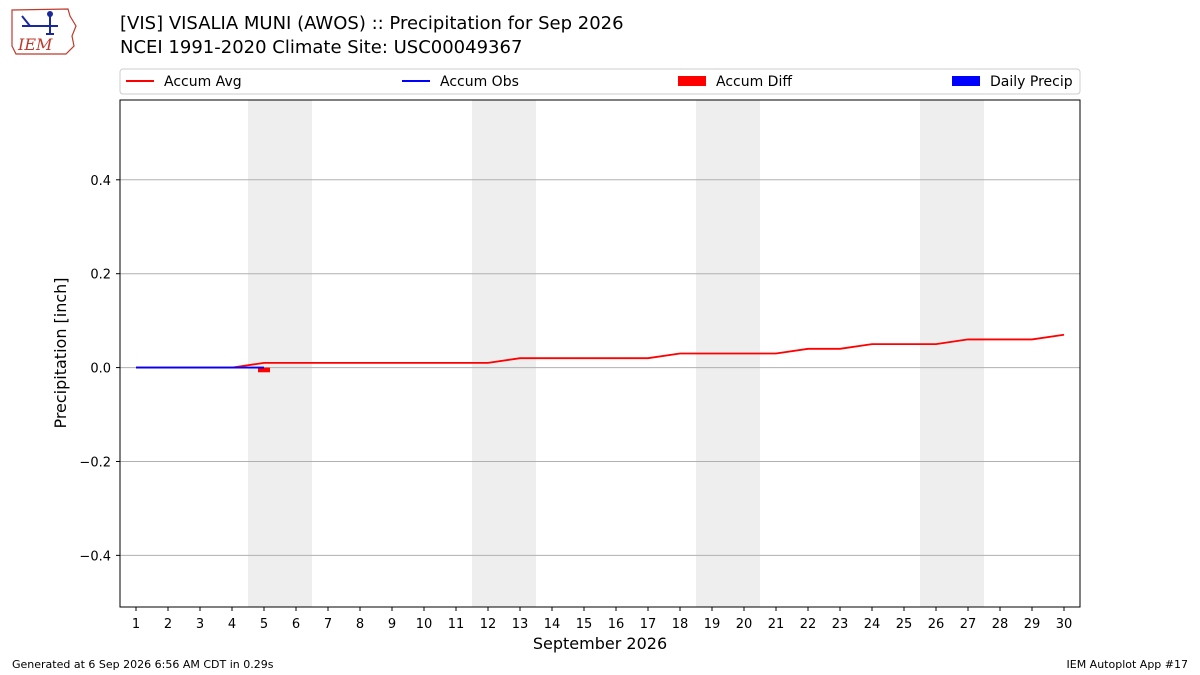  I want to click on x-tick-label: 11, so click(456, 624).